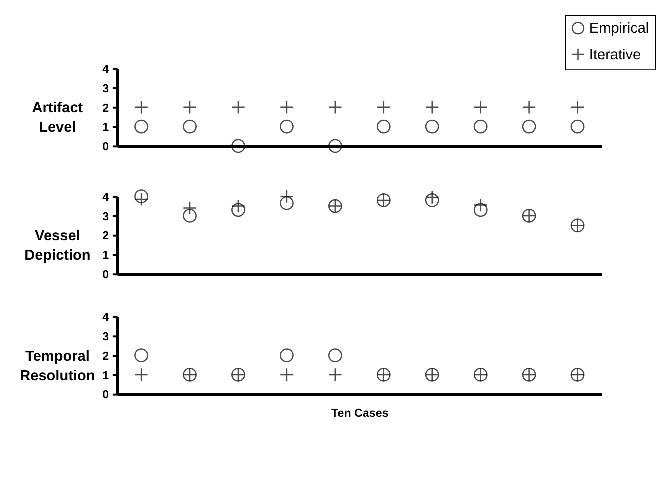 This screenshot has height=482, width=666. Describe the element at coordinates (619, 29) in the screenshot. I see `legend-label: Empirical` at that location.